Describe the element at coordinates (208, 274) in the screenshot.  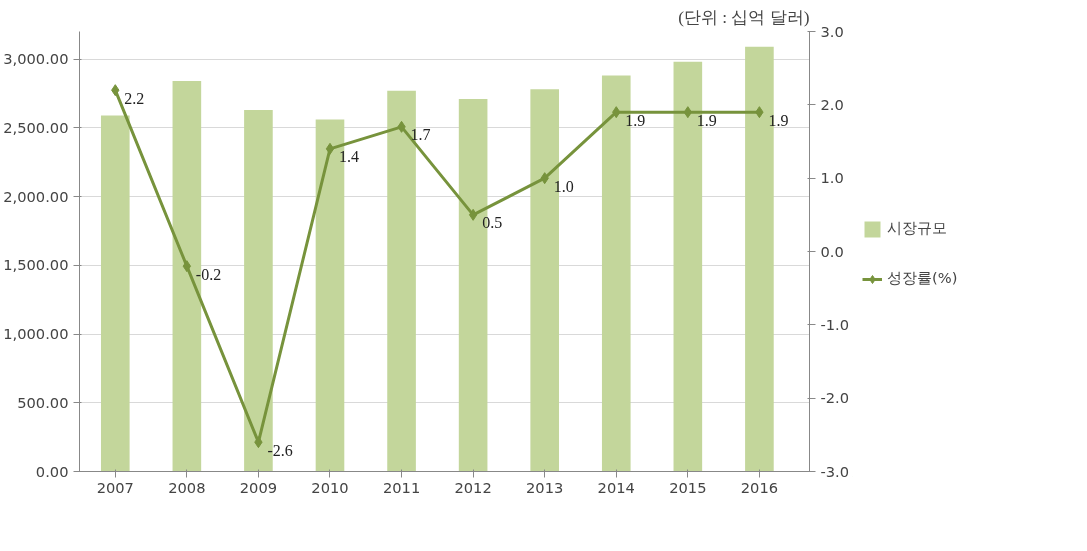
I see `data-label: -0.2` at that location.